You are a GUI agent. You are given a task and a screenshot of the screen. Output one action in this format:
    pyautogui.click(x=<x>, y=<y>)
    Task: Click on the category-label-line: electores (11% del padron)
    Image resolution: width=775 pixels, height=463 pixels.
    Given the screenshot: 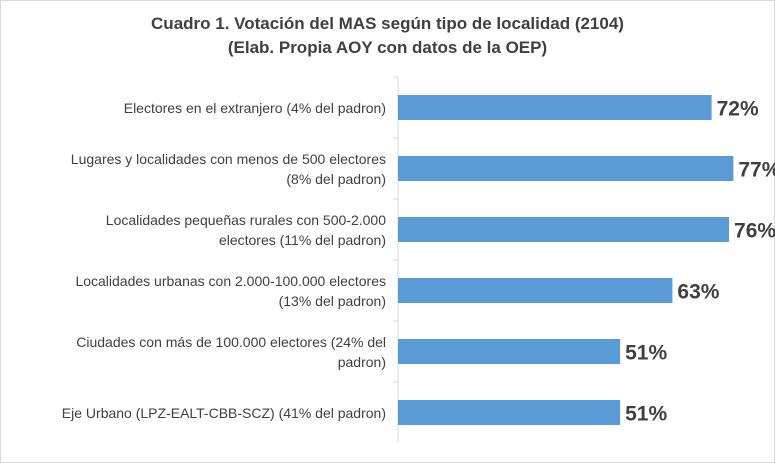 What is the action you would take?
    pyautogui.click(x=302, y=239)
    